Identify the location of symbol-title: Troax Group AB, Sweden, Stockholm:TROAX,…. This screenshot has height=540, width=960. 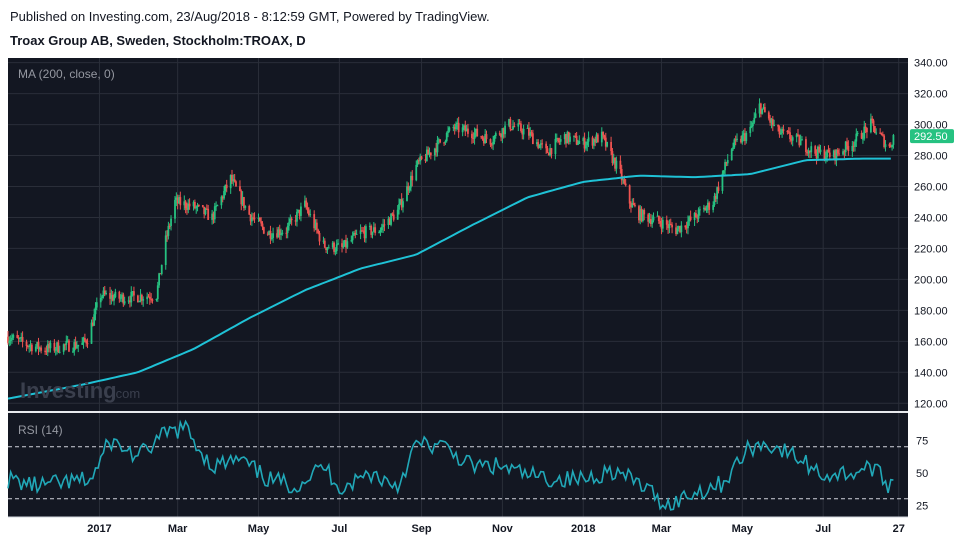
(158, 40).